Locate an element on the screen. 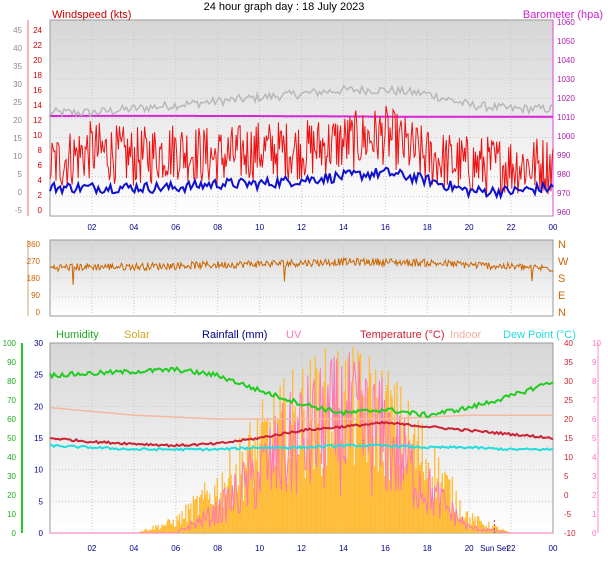 The image size is (608, 561). compass-label: S is located at coordinates (561, 279).